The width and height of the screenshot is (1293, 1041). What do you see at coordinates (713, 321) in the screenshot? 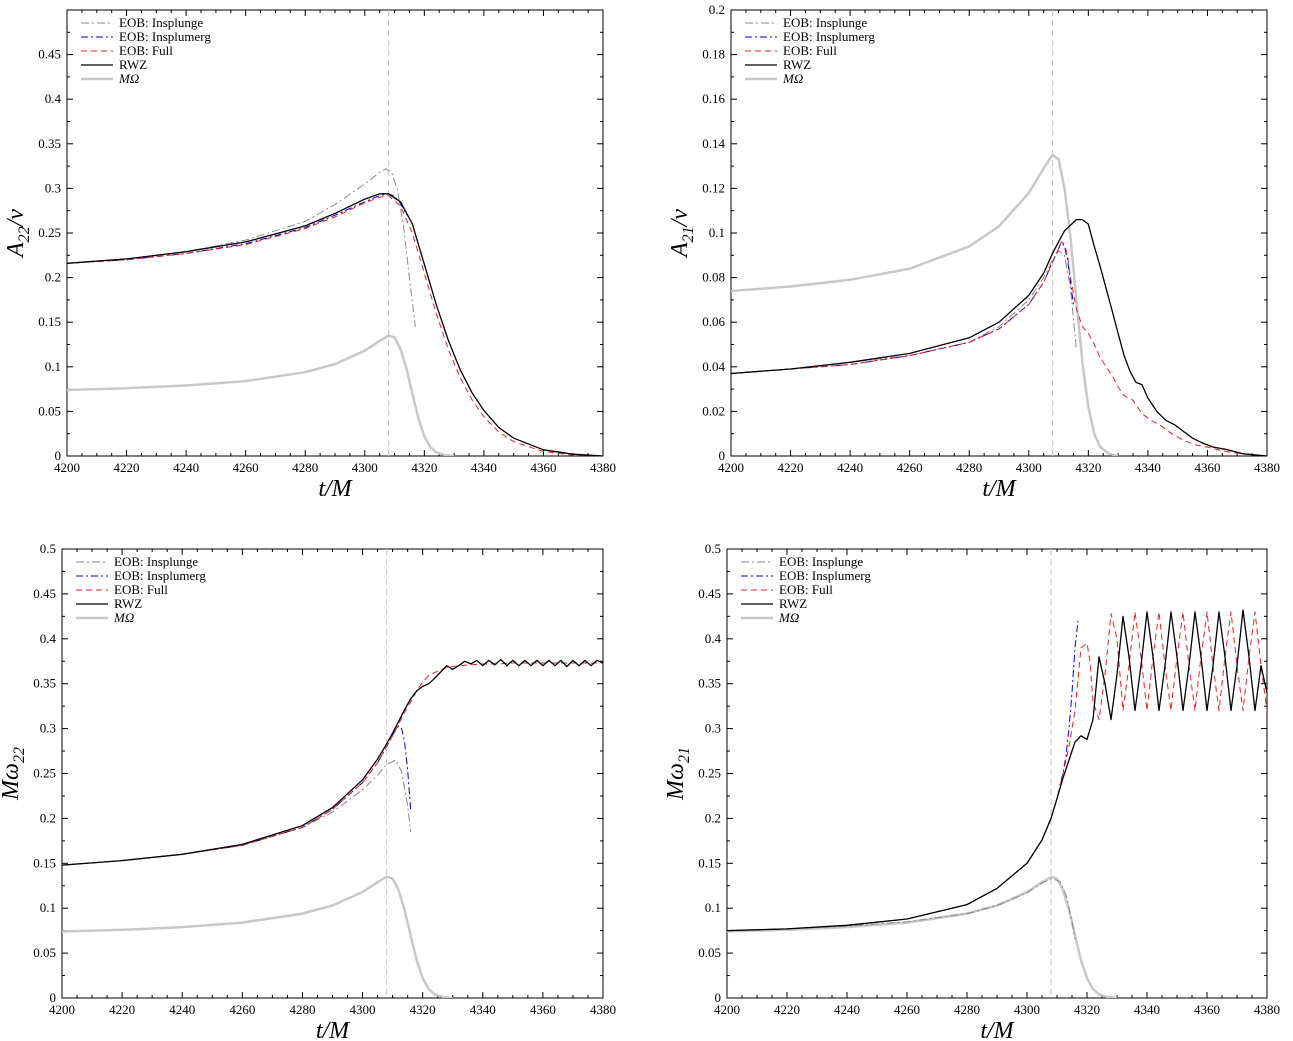
I see `y-tick-label: 0.06` at bounding box center [713, 321].